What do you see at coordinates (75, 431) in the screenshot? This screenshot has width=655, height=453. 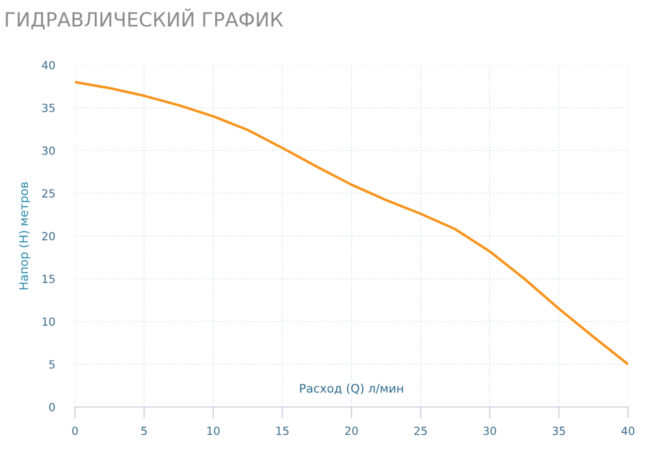 I see `x-tick-label: 0` at bounding box center [75, 431].